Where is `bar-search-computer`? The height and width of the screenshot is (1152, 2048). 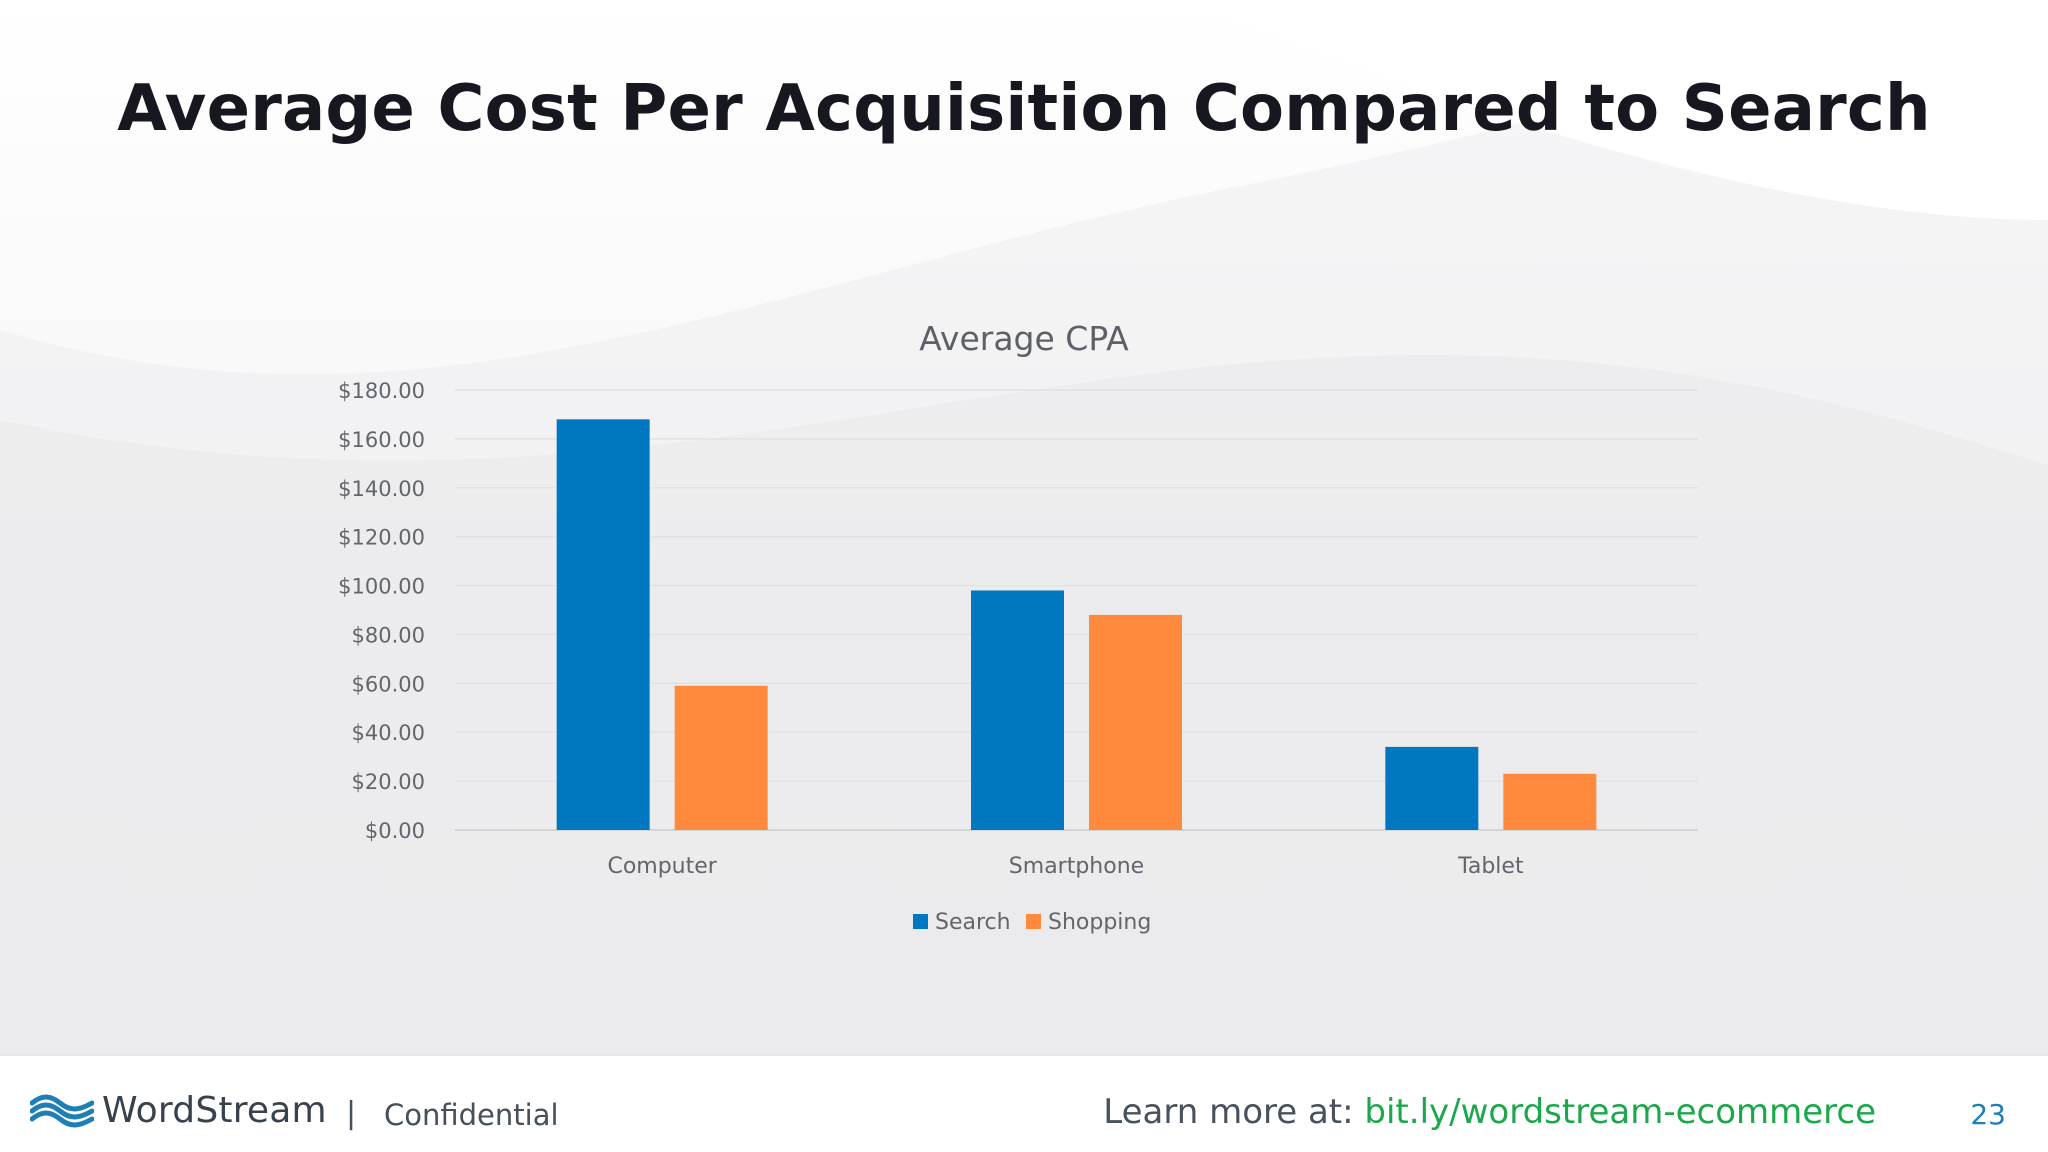 bar-search-computer is located at coordinates (603, 624).